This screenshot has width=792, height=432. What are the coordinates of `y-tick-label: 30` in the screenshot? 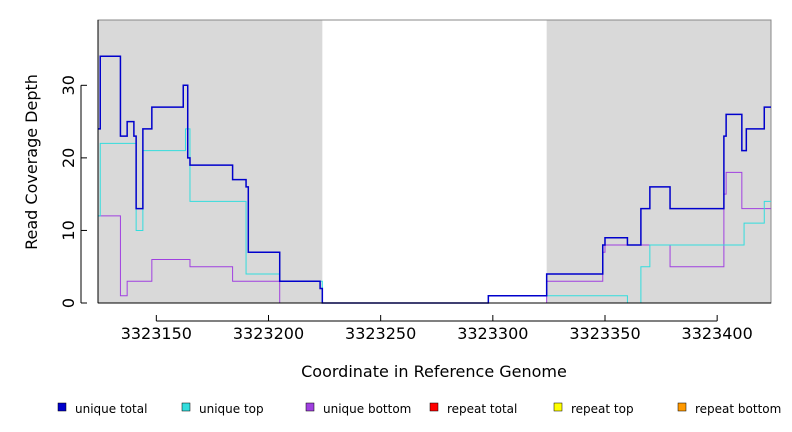 It's located at (68, 85).